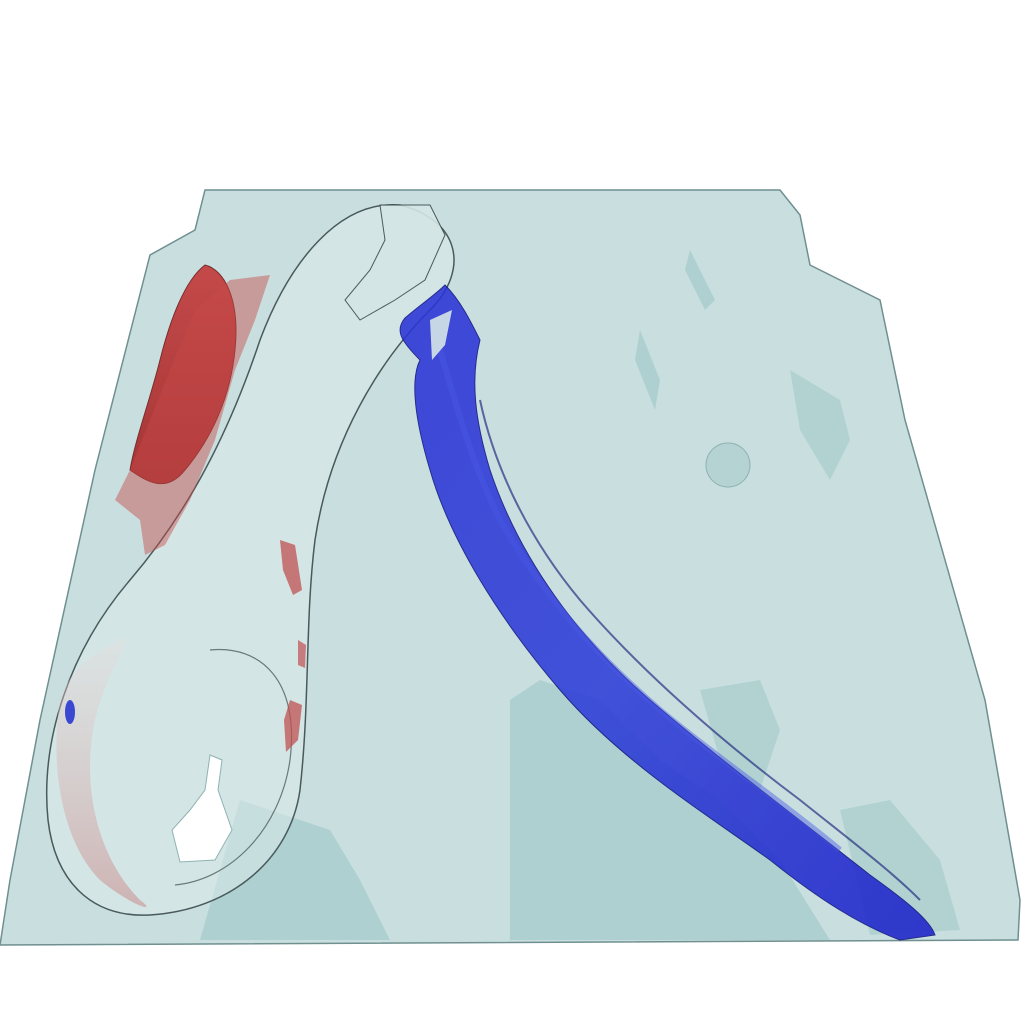 The height and width of the screenshot is (1024, 1024). What do you see at coordinates (70, 712) in the screenshot?
I see `small-positive-blob` at bounding box center [70, 712].